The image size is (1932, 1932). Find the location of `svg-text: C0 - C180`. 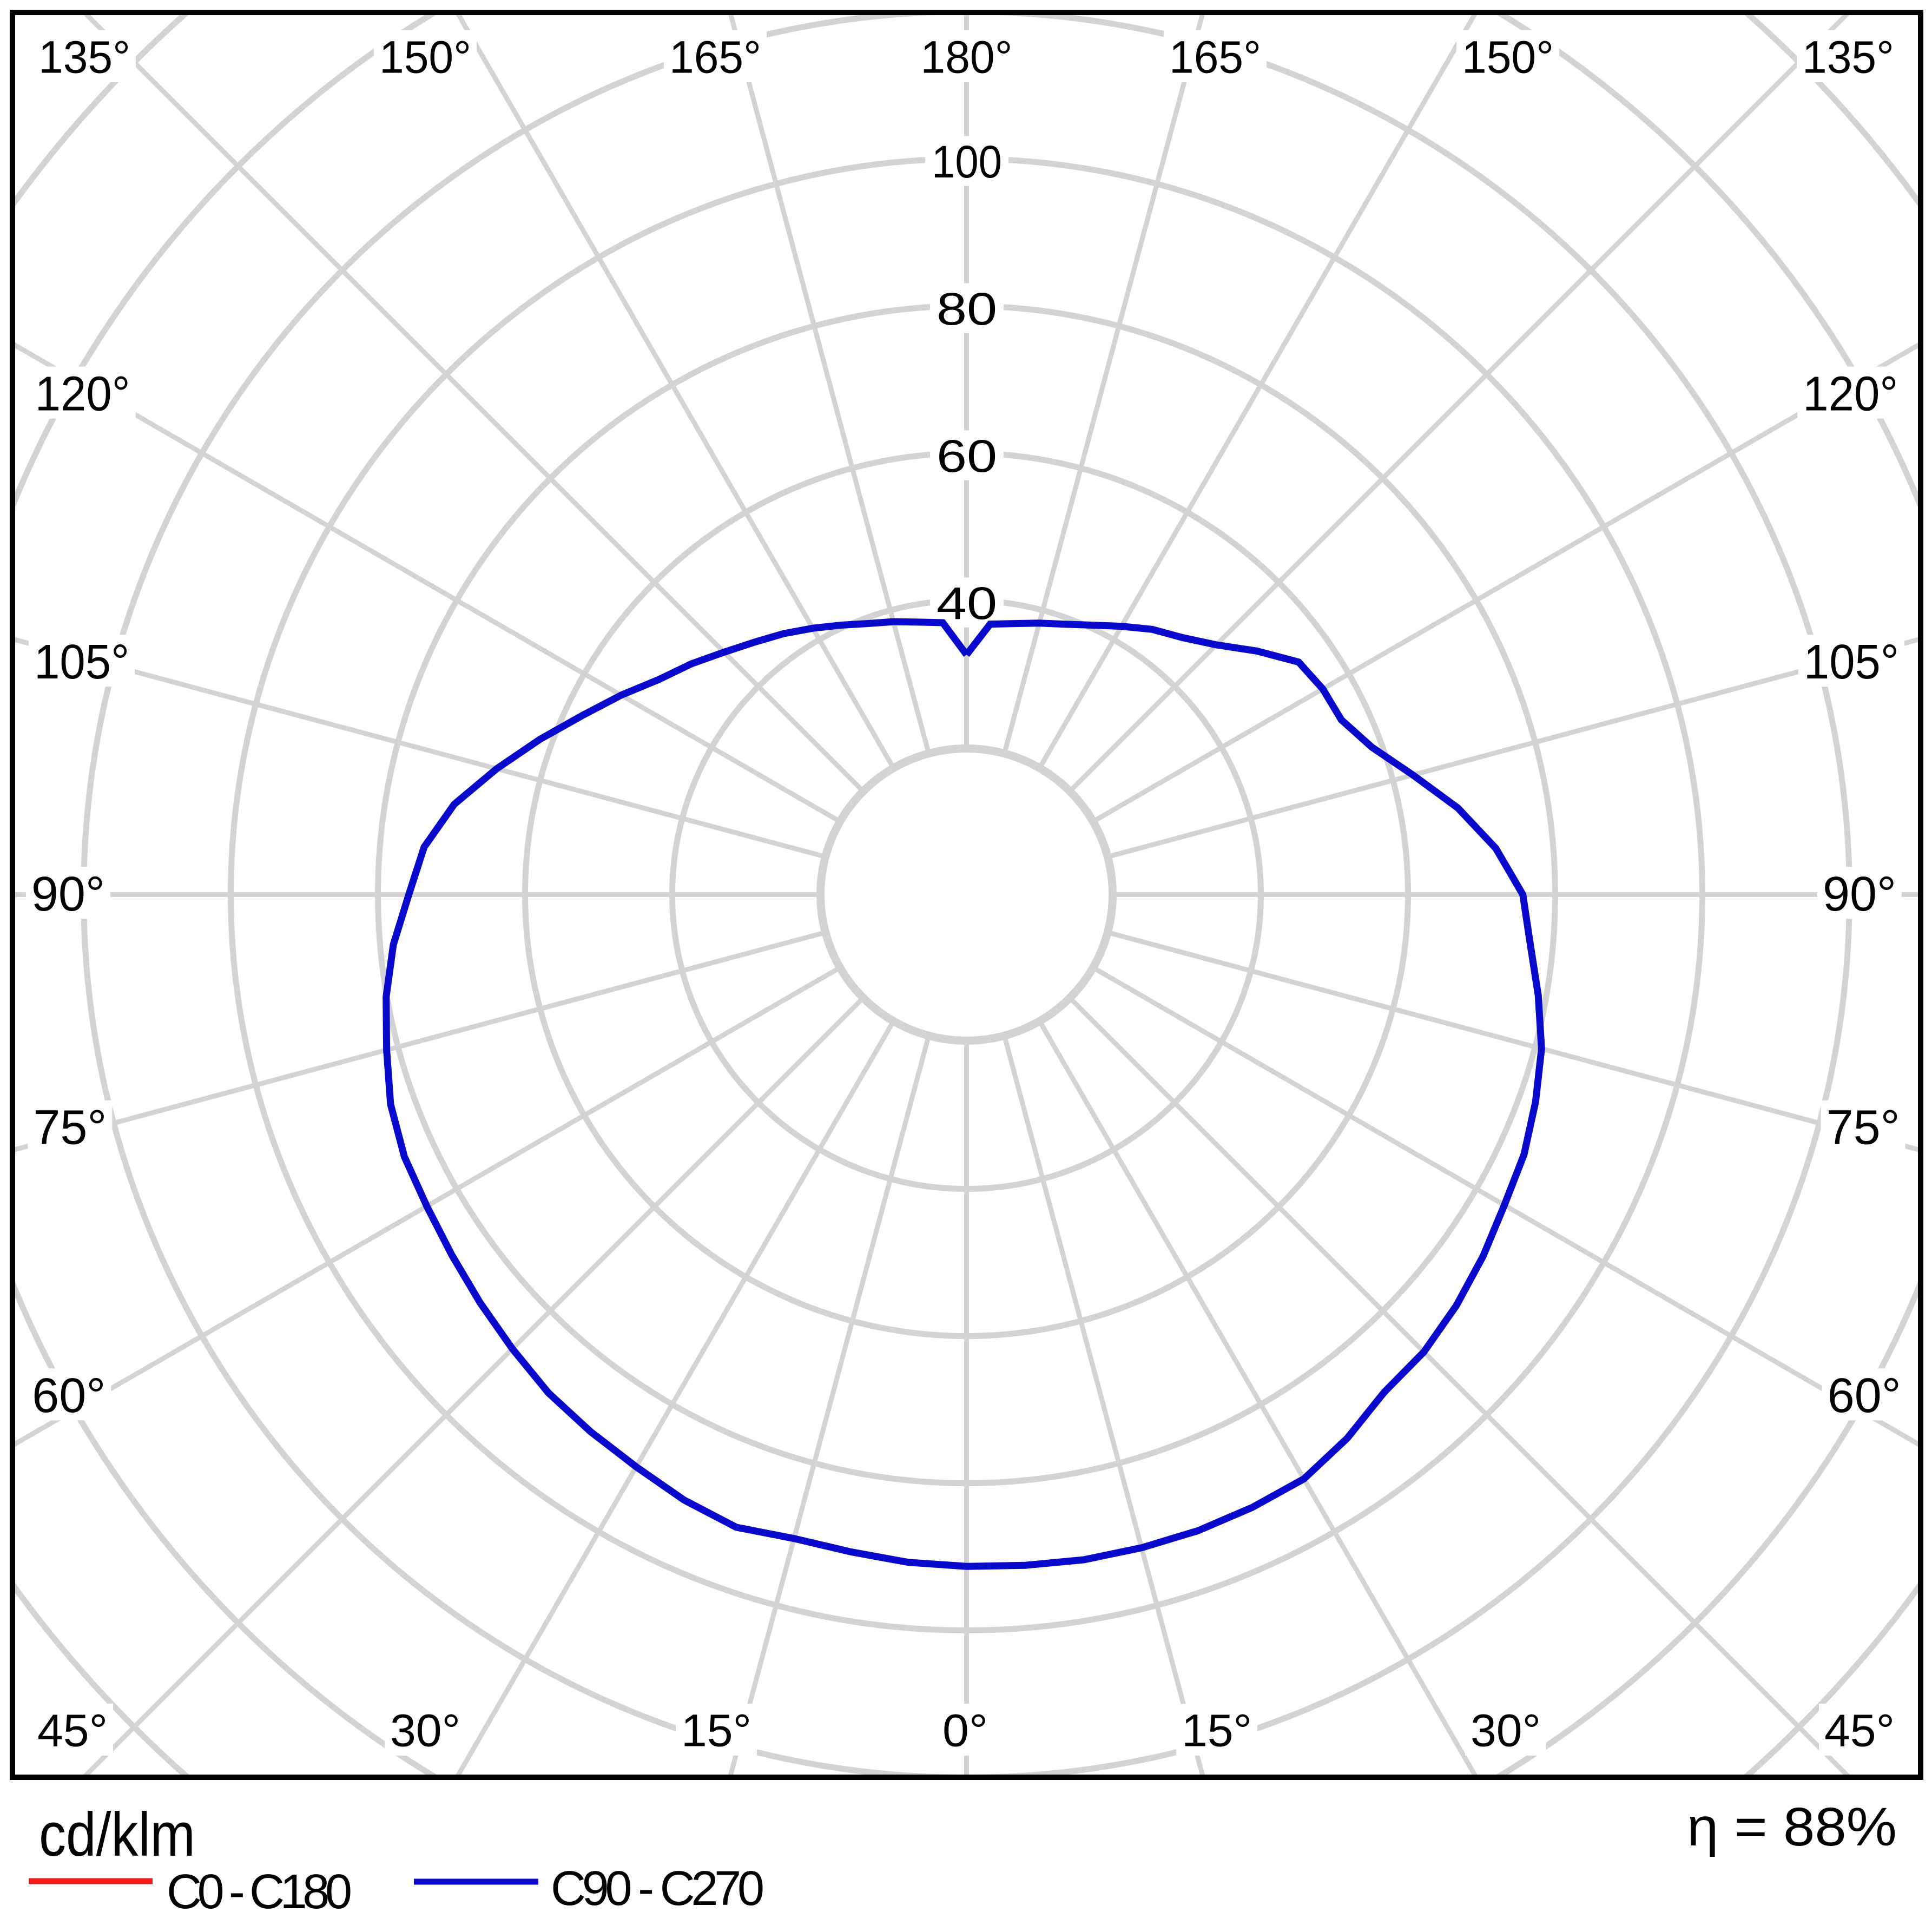

svg-text: C0 - C180 is located at coordinates (259, 1892).